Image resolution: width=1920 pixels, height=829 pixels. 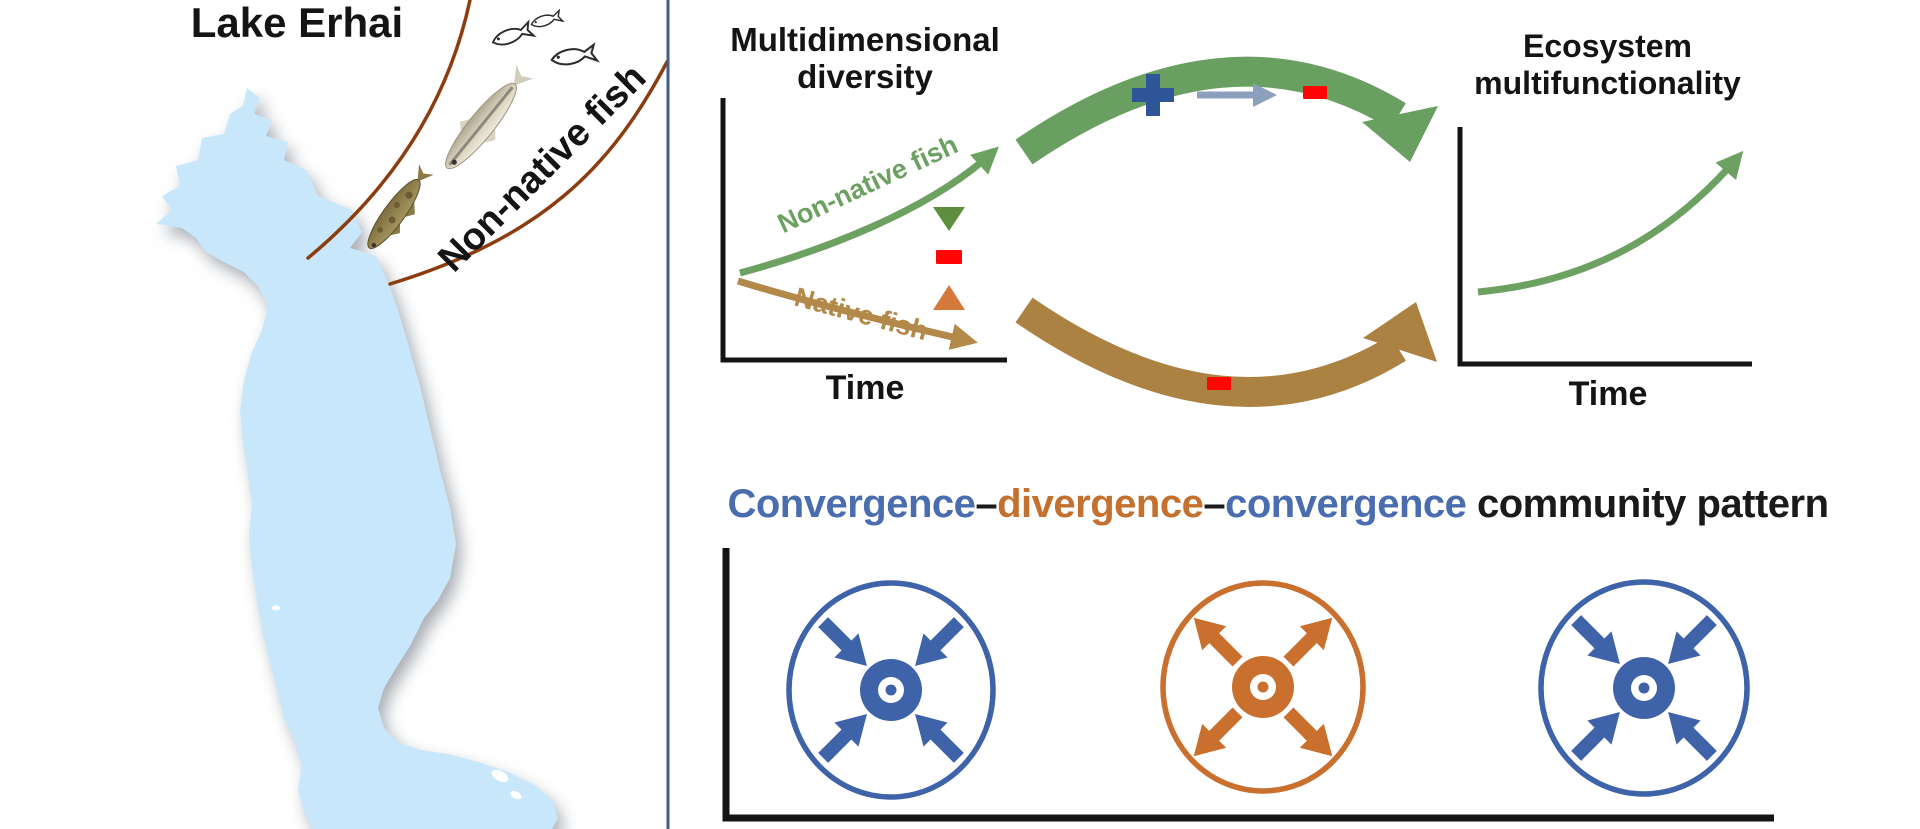 What do you see at coordinates (1237, 95) in the screenshot?
I see `arrow-right-icon` at bounding box center [1237, 95].